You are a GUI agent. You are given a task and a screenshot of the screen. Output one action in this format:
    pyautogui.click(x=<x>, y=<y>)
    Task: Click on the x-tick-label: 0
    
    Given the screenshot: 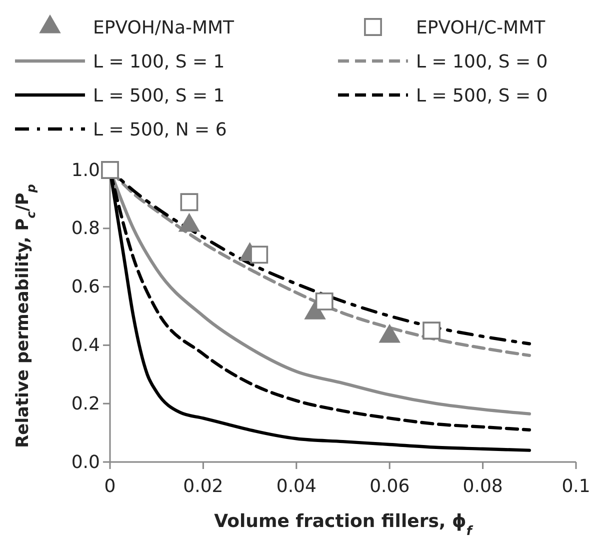 What is the action you would take?
    pyautogui.click(x=110, y=486)
    